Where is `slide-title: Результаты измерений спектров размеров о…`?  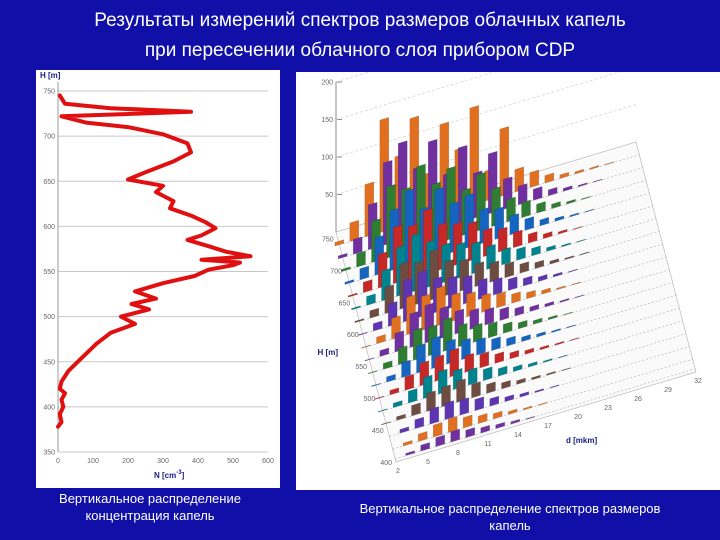 slide-title: Результаты измерений спектров размеров о… is located at coordinates (360, 36).